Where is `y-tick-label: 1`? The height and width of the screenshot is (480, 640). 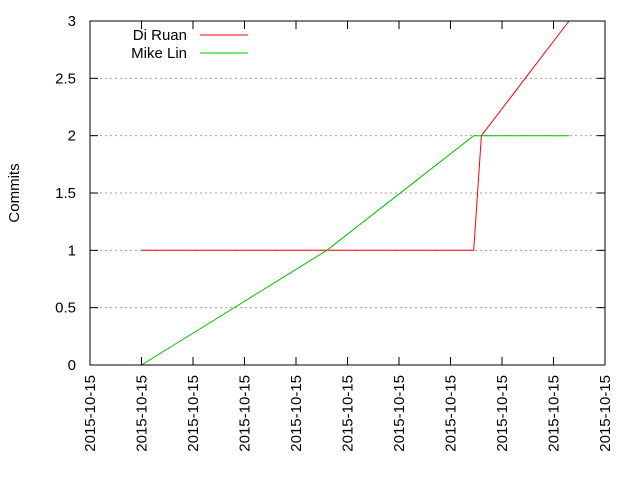
y-tick-label: 1 is located at coordinates (72, 250).